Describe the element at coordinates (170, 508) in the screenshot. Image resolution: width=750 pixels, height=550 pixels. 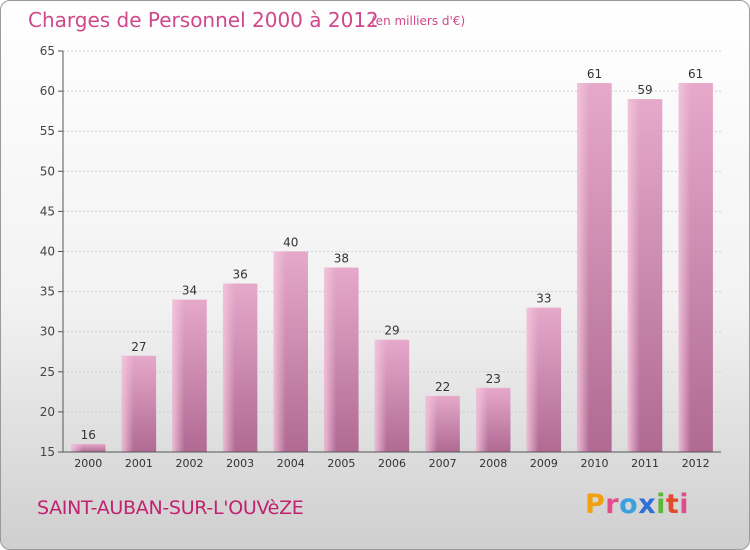
I see `commune-name: SAINT-AUBAN-SUR-L'OUVèZE` at that location.